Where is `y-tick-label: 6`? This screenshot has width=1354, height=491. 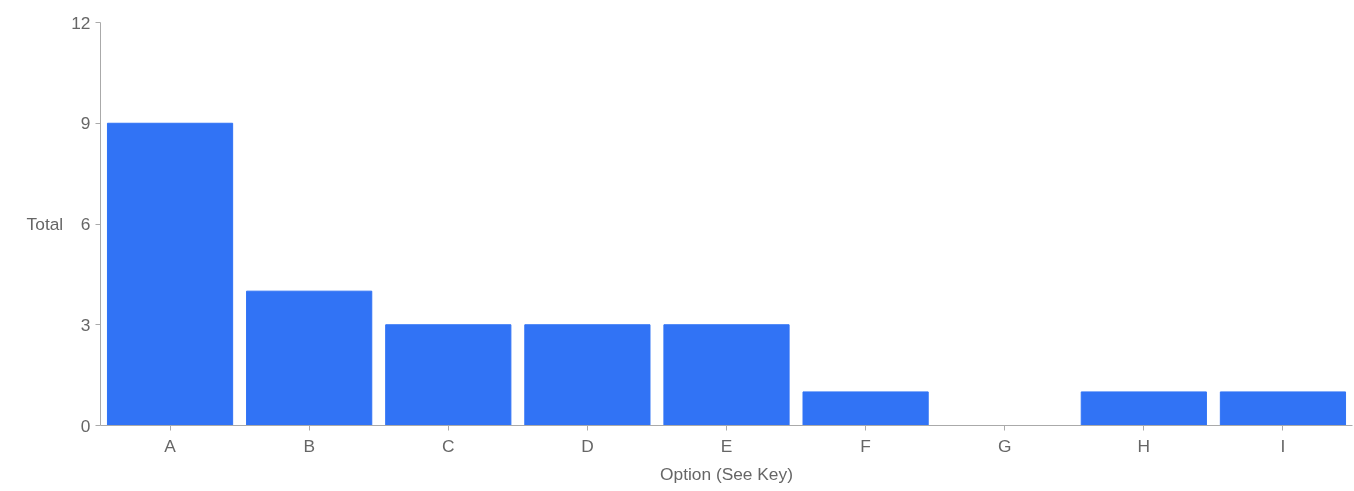
y-tick-label: 6 is located at coordinates (85, 224).